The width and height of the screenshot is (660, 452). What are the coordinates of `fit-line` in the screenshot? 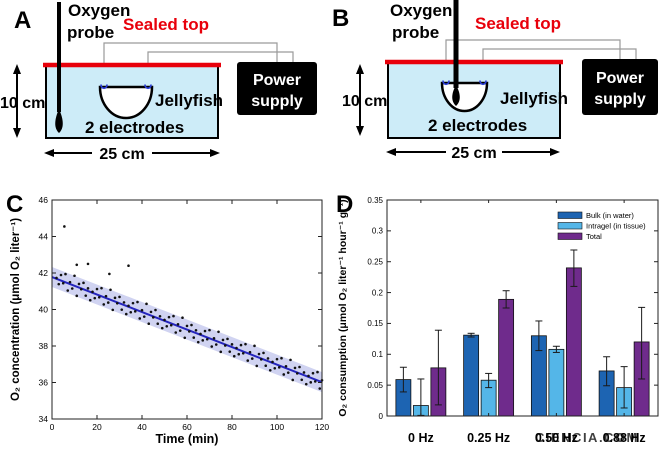 It's located at (187, 330).